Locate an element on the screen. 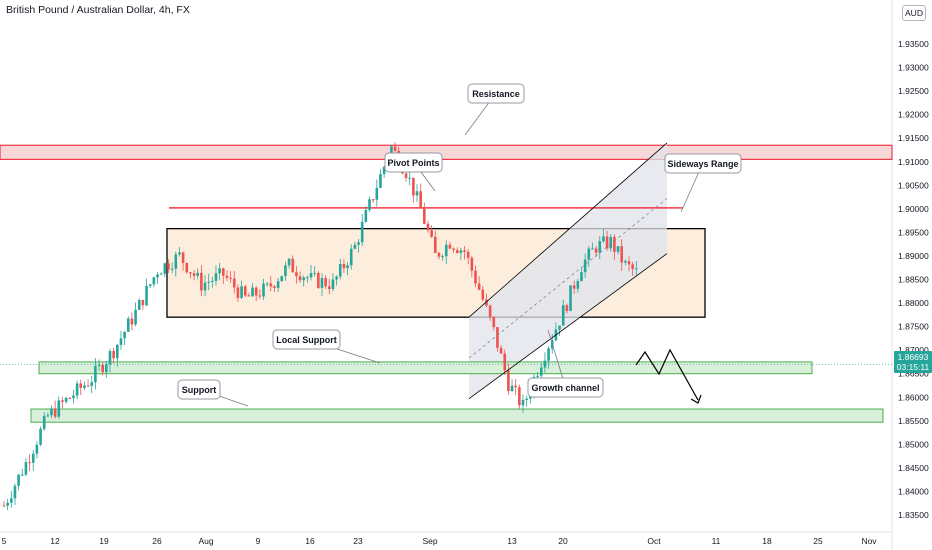 The height and width of the screenshot is (550, 932). price-tick-label: 1.84500 is located at coordinates (913, 468).